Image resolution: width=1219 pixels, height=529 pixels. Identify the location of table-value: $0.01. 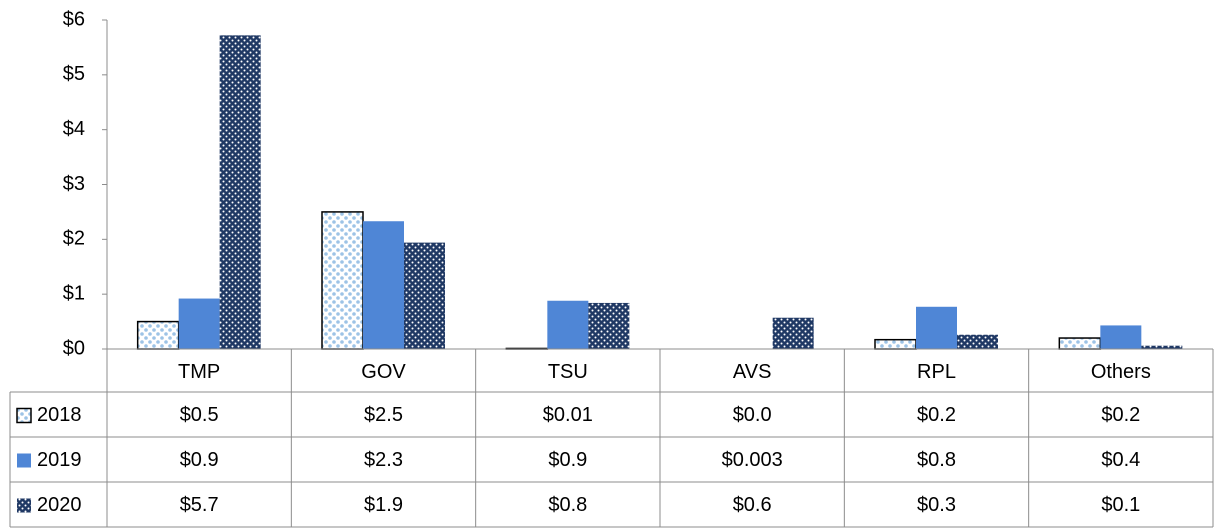
(568, 415).